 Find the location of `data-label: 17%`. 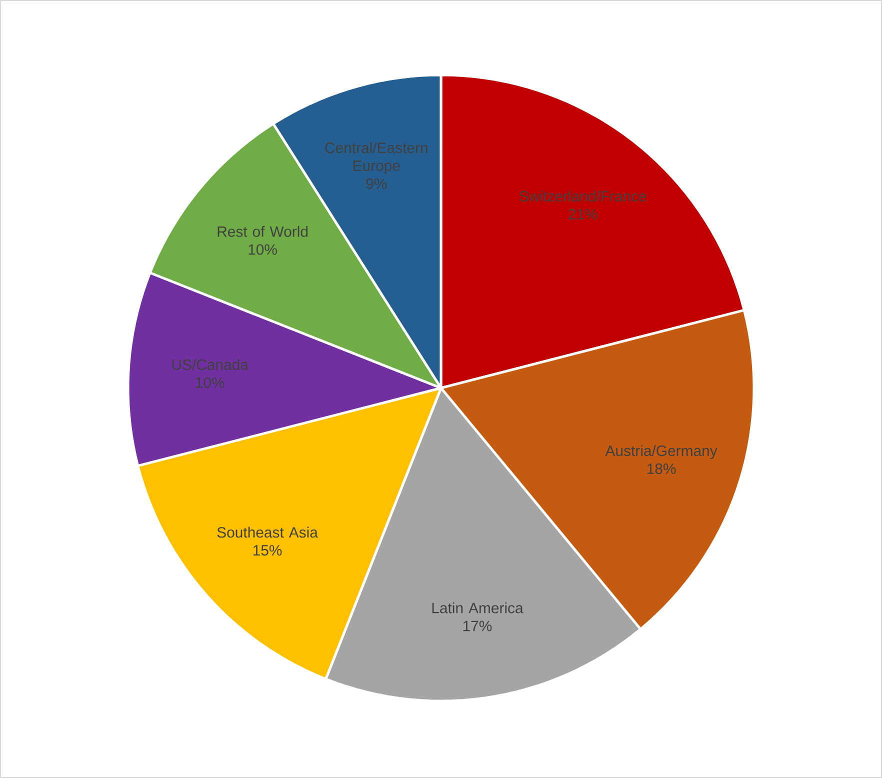

data-label: 17% is located at coordinates (477, 626).